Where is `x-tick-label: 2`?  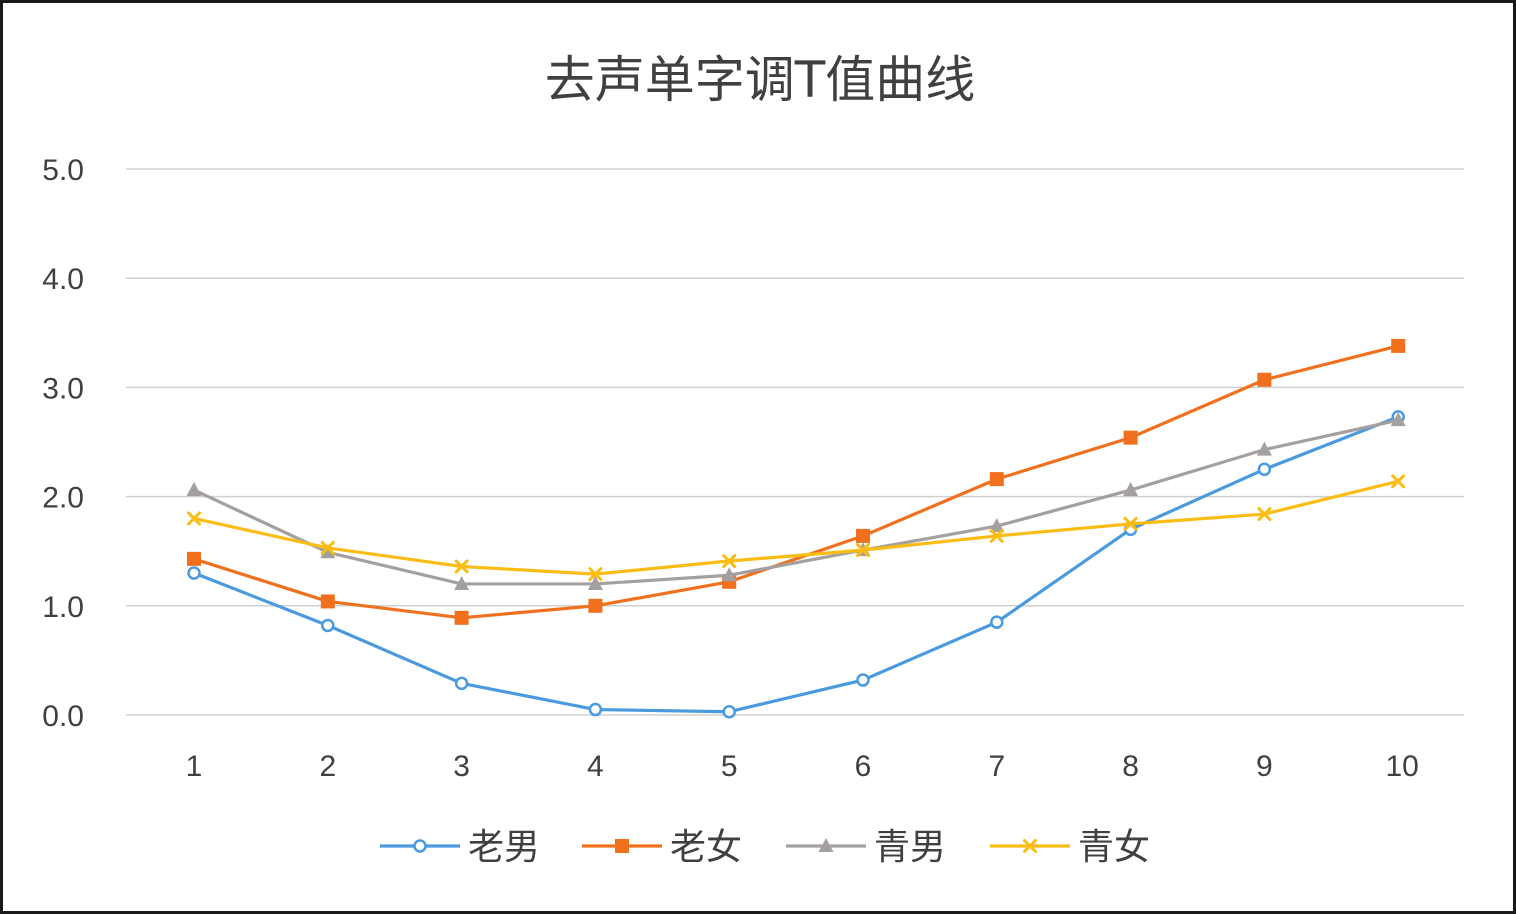 x-tick-label: 2 is located at coordinates (327, 766).